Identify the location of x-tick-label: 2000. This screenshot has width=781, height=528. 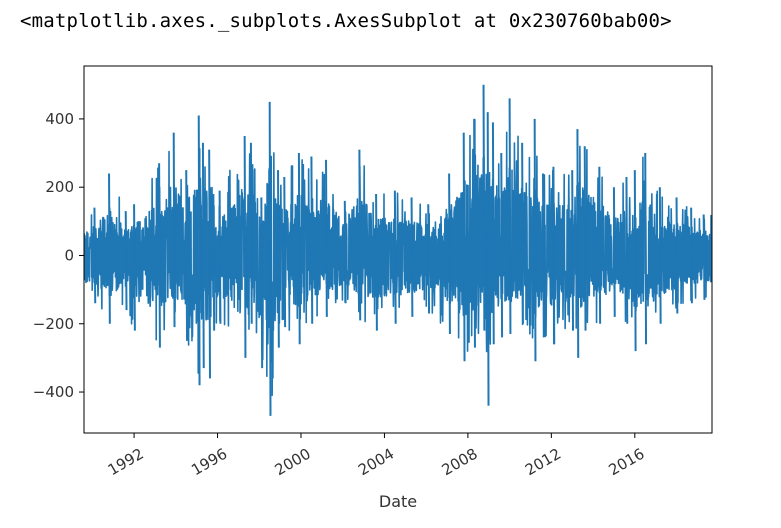
(293, 462).